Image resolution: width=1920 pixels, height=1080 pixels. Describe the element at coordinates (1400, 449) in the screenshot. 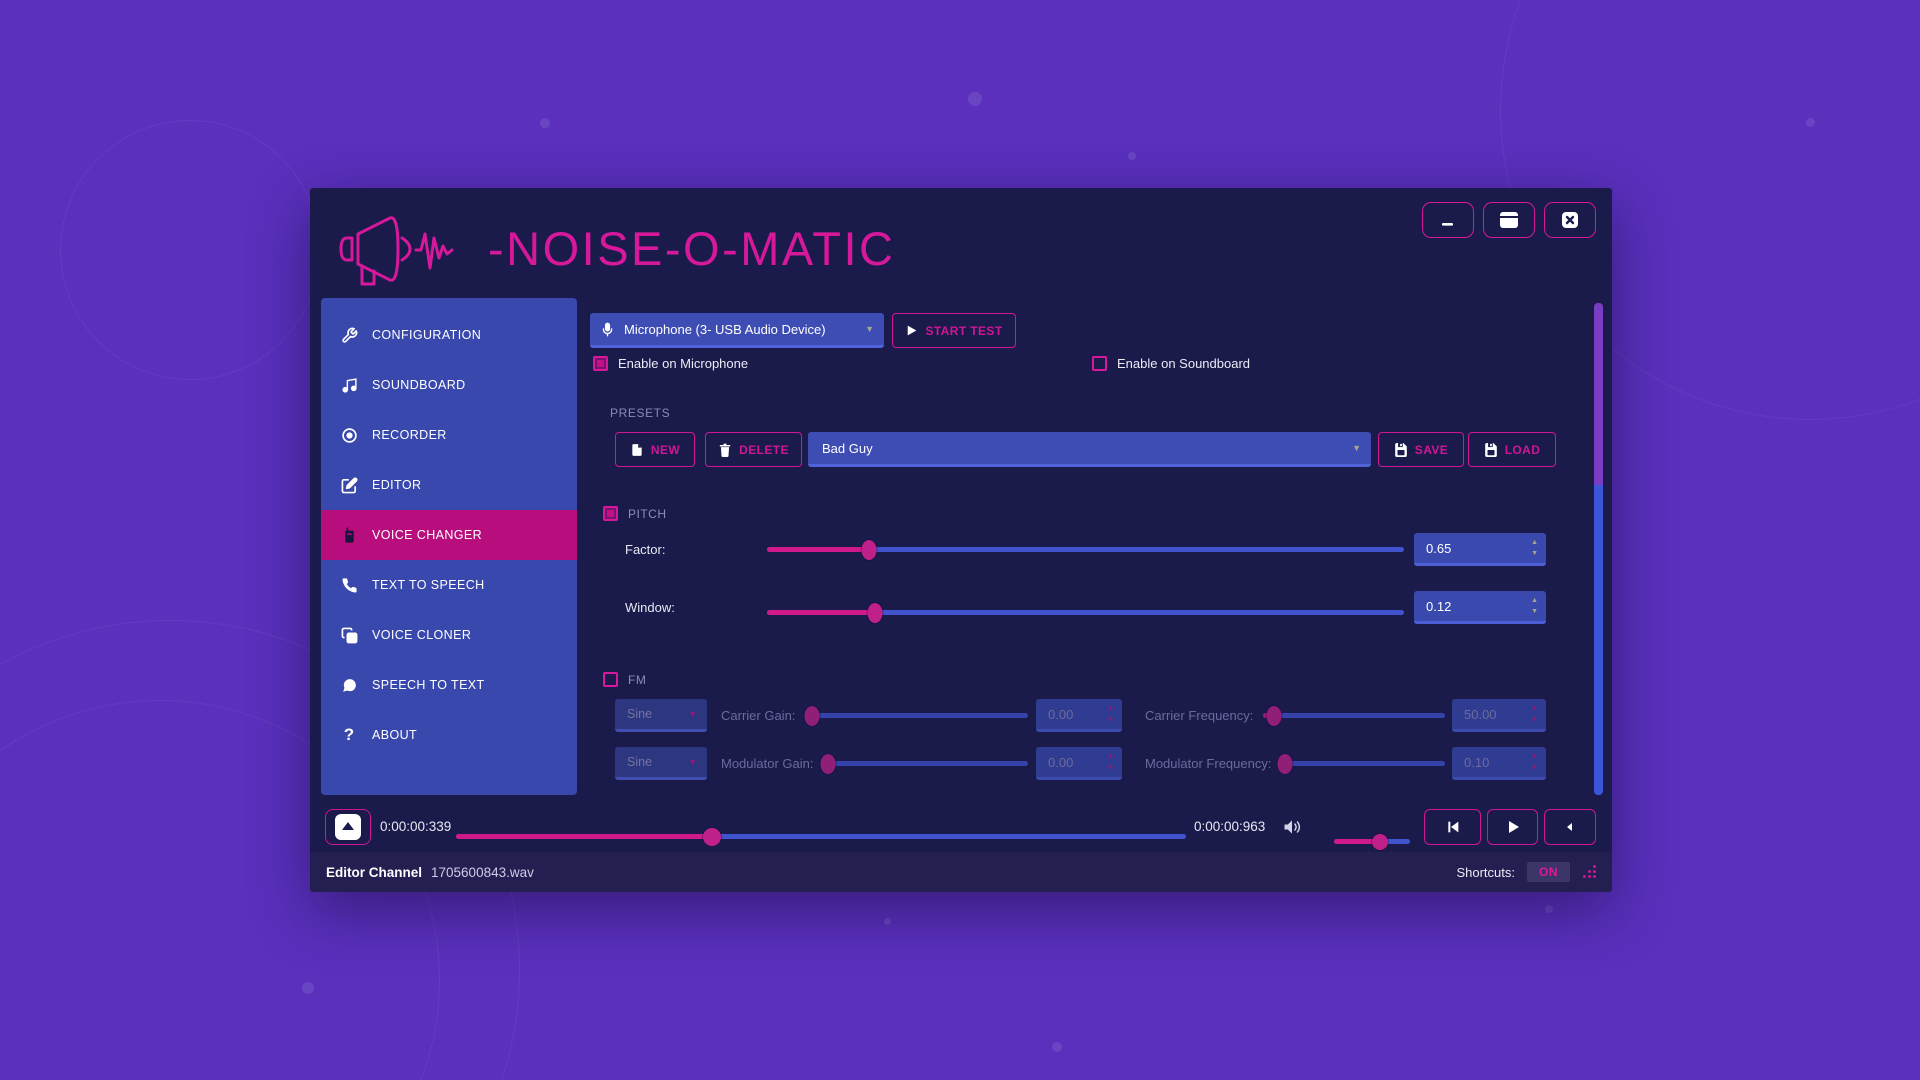

I see `save-icon` at that location.